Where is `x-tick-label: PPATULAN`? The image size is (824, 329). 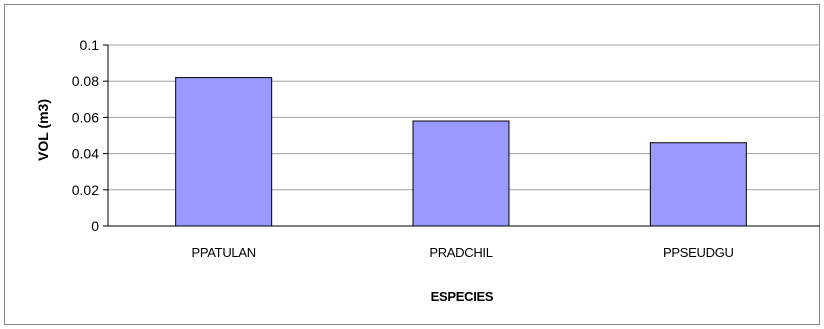
x-tick-label: PPATULAN is located at coordinates (224, 252).